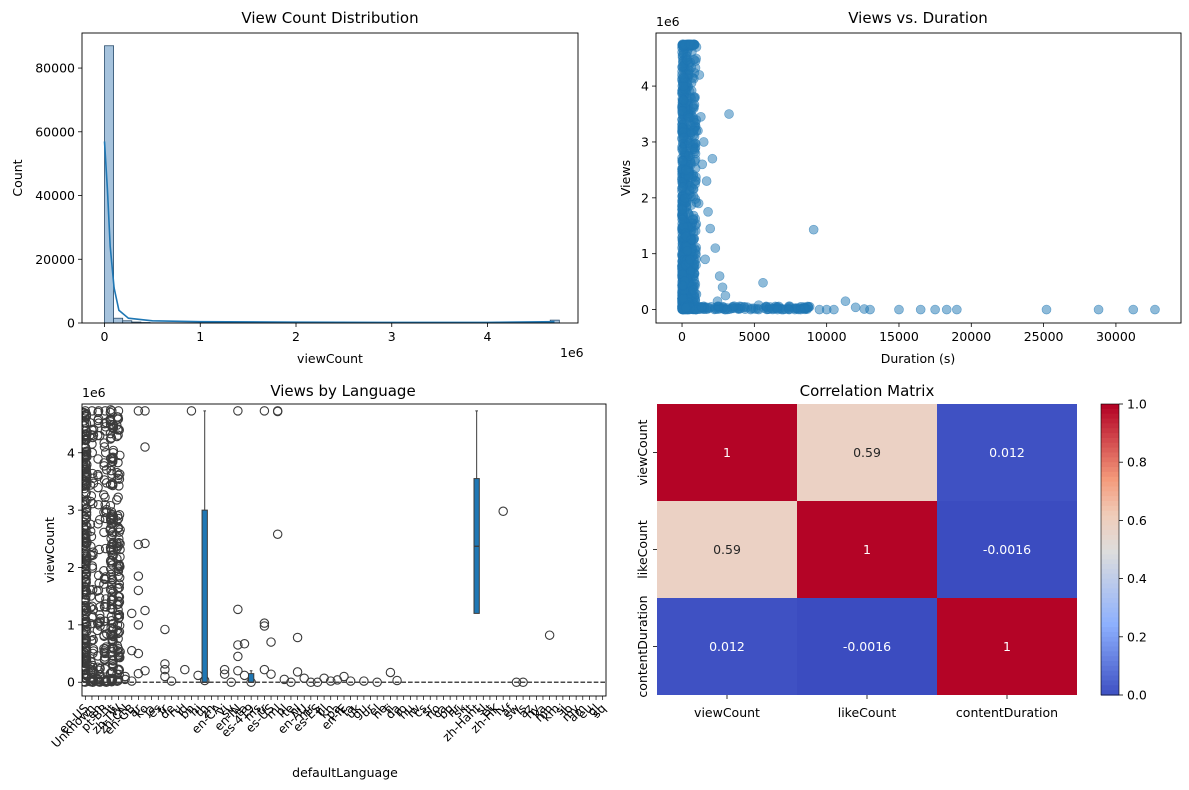 This screenshot has height=790, width=1189. Describe the element at coordinates (645, 253) in the screenshot. I see `y-tick-label: 1` at that location.